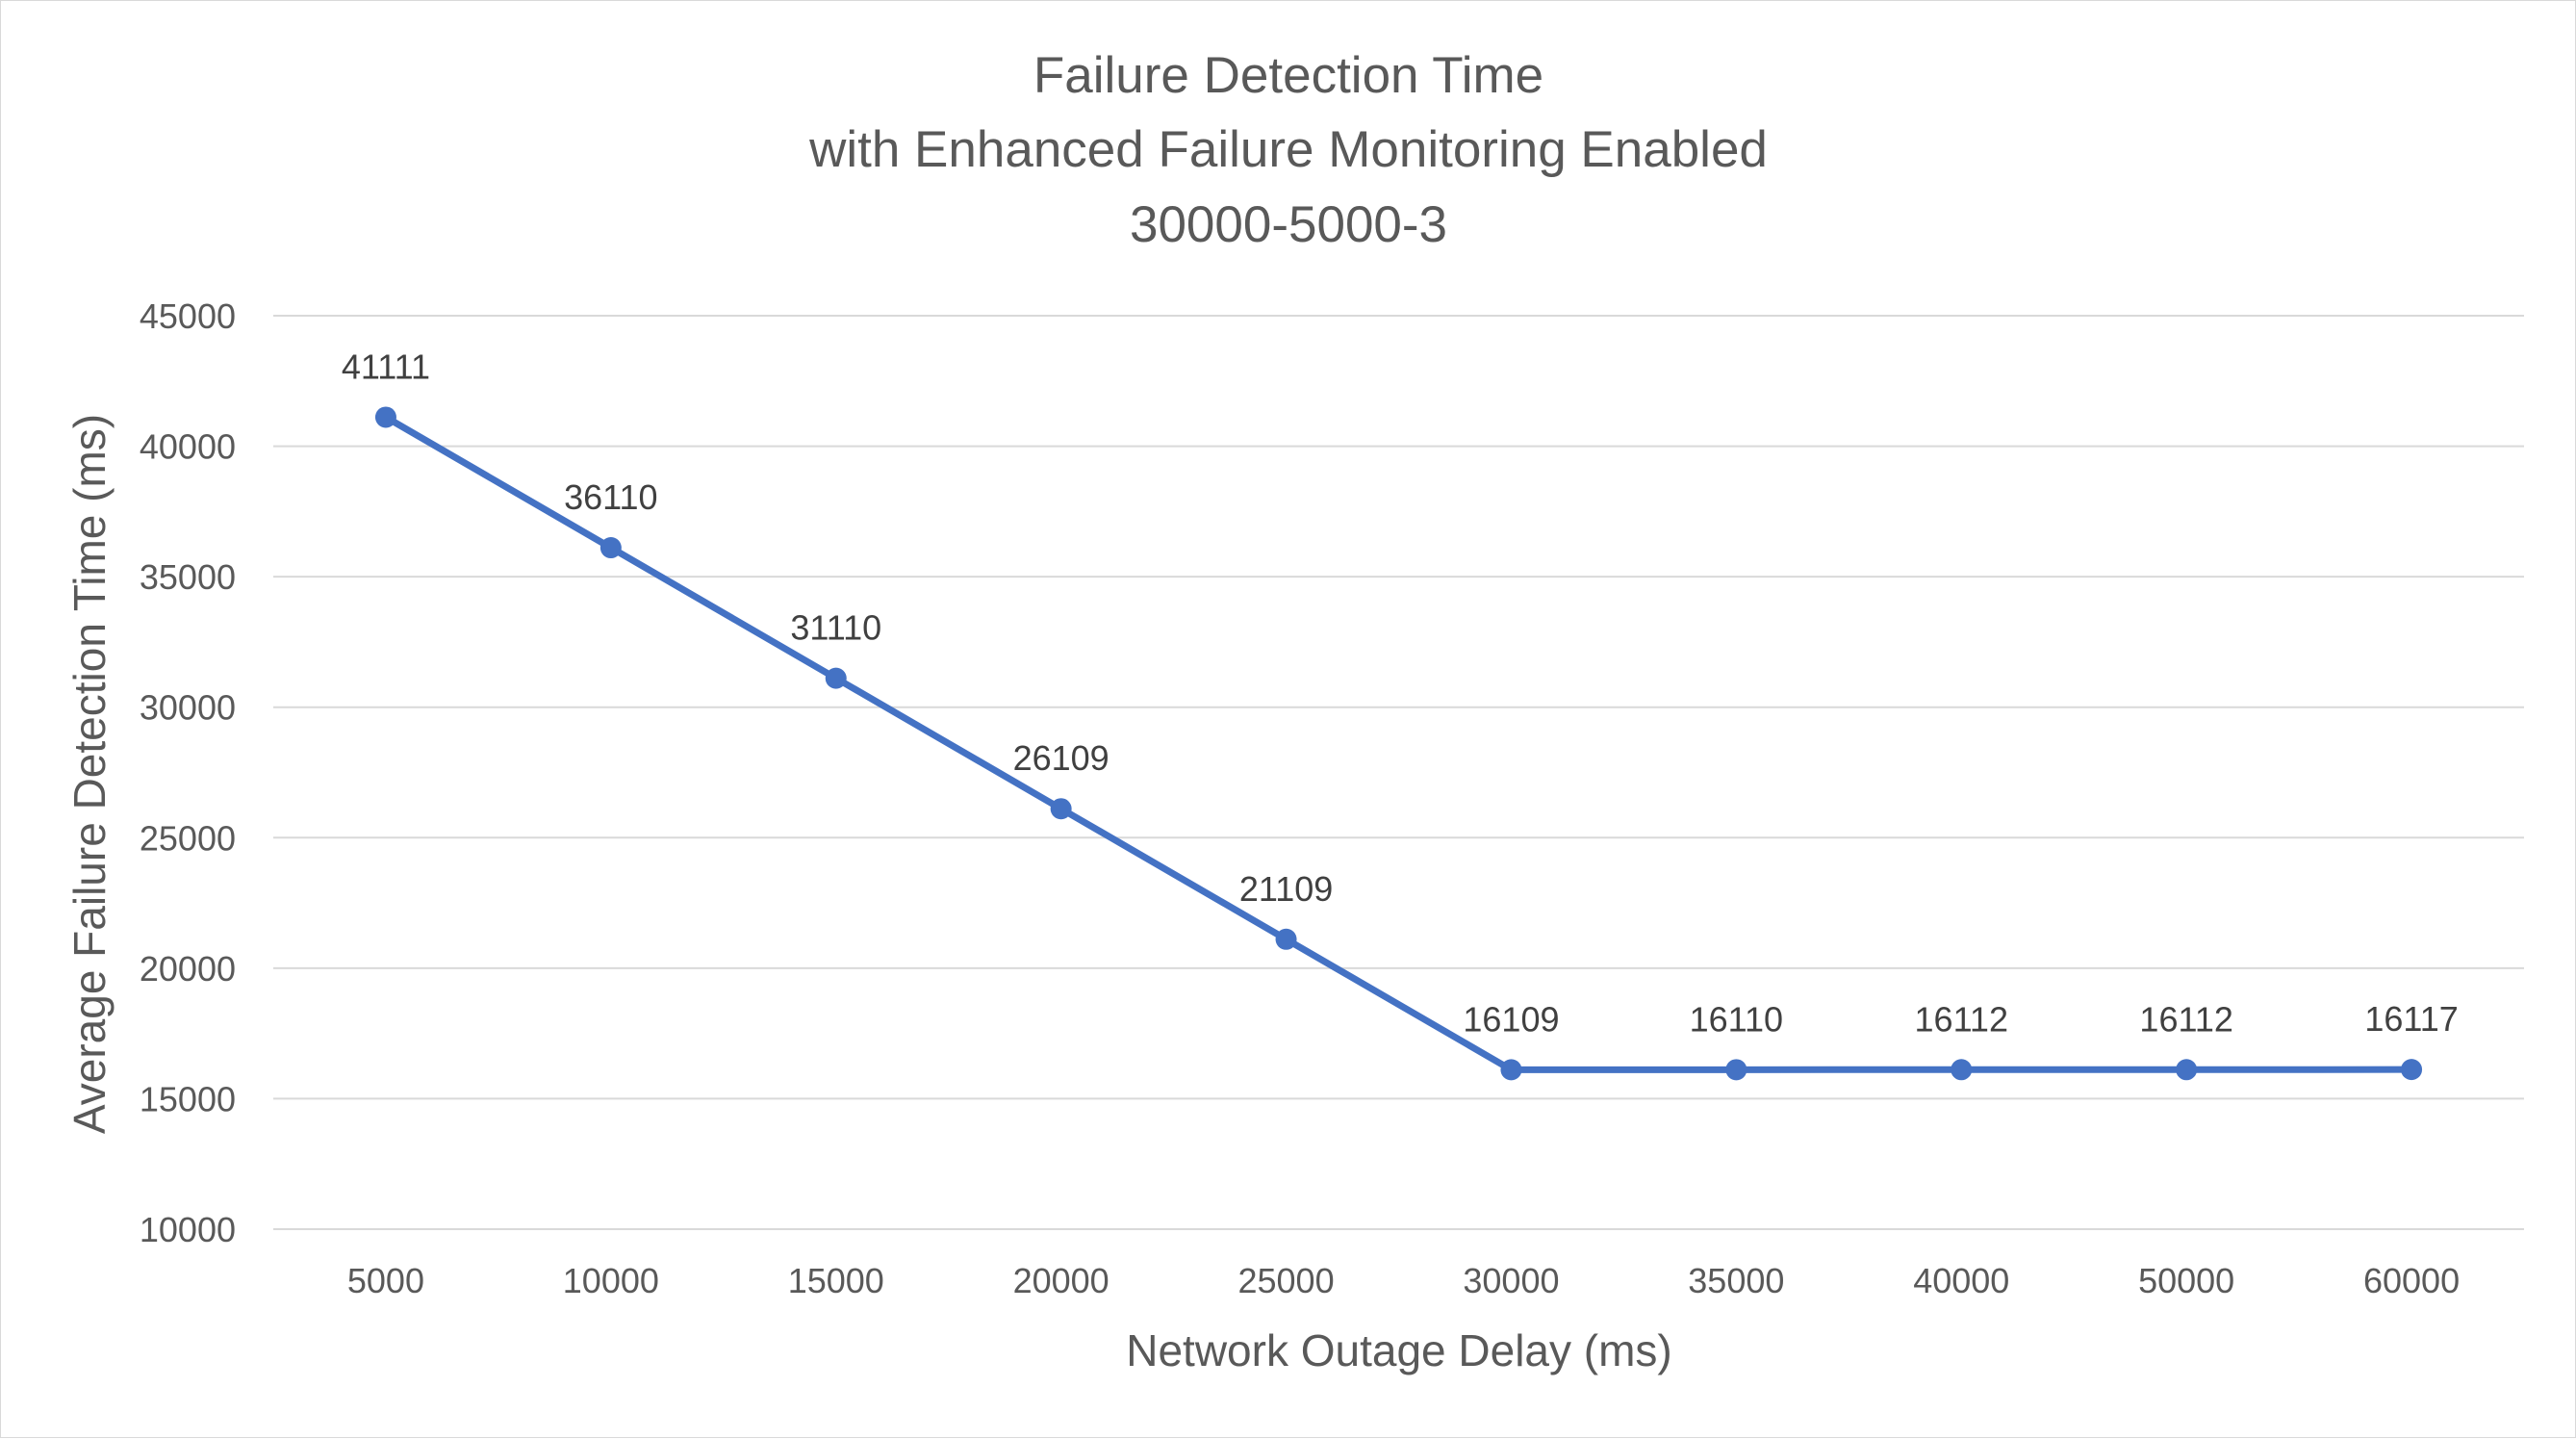 Image resolution: width=2576 pixels, height=1439 pixels. What do you see at coordinates (1288, 224) in the screenshot?
I see `chart-title-line-3: 30000-5000-3` at bounding box center [1288, 224].